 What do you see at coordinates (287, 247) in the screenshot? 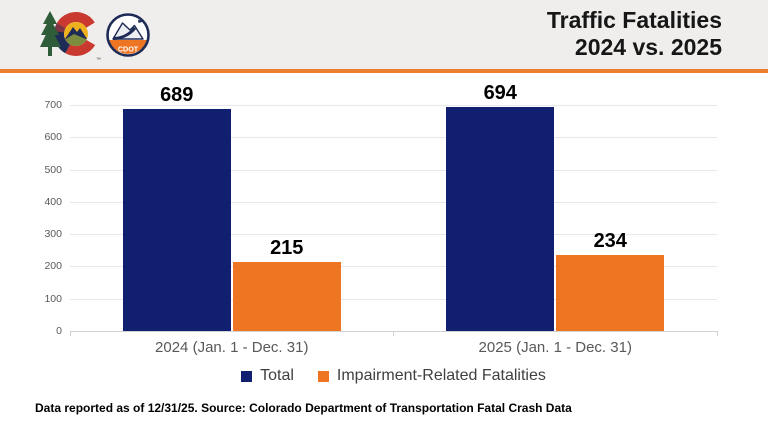
I see `bar-value-label: 215` at bounding box center [287, 247].